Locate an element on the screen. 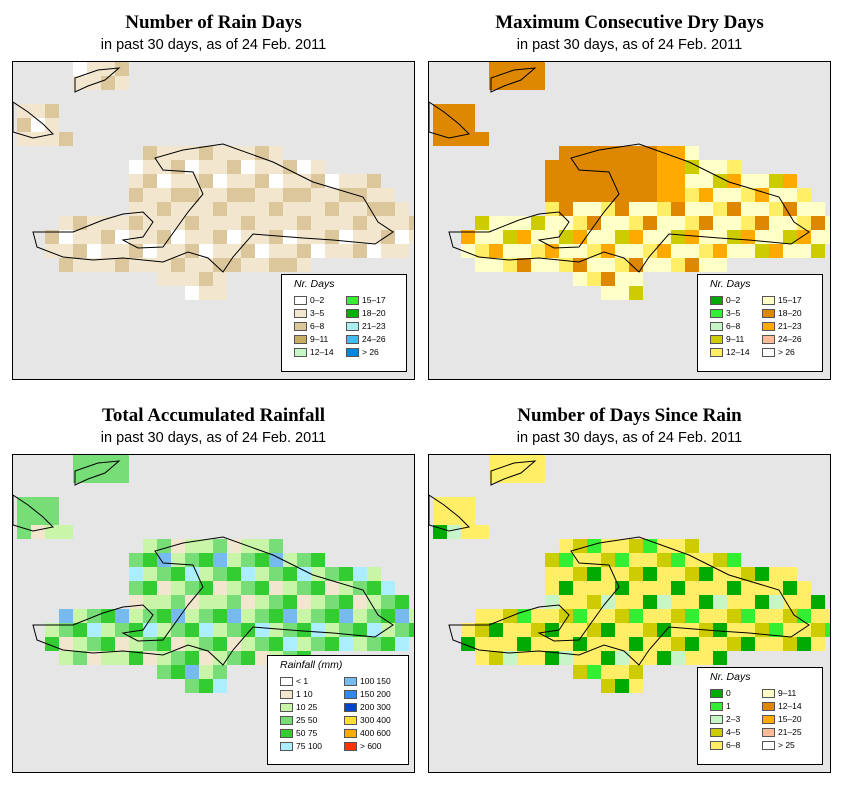 The height and width of the screenshot is (793, 853). legend-label: 300 400 is located at coordinates (375, 720).